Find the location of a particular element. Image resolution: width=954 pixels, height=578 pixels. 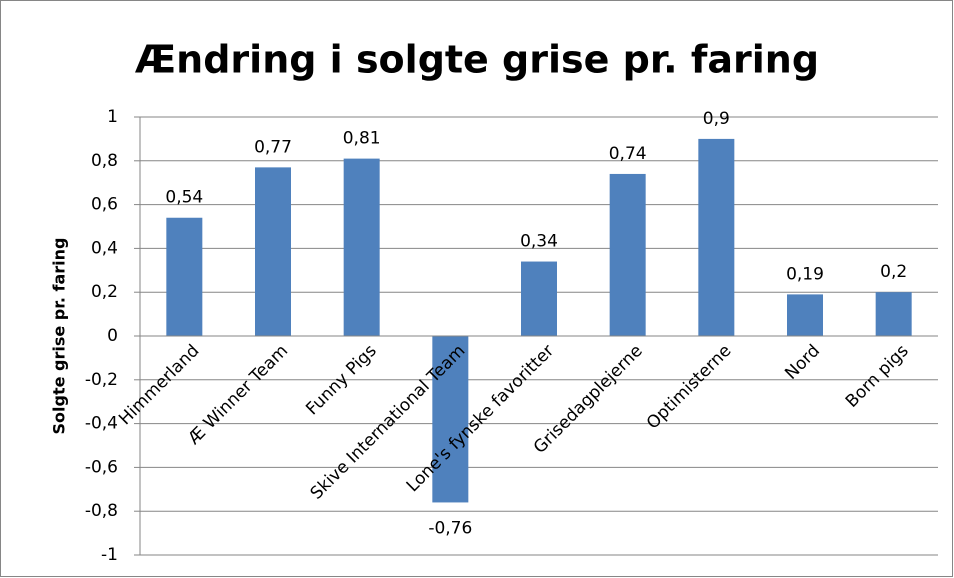

y-tick-label: -0,8 is located at coordinates (101, 511).